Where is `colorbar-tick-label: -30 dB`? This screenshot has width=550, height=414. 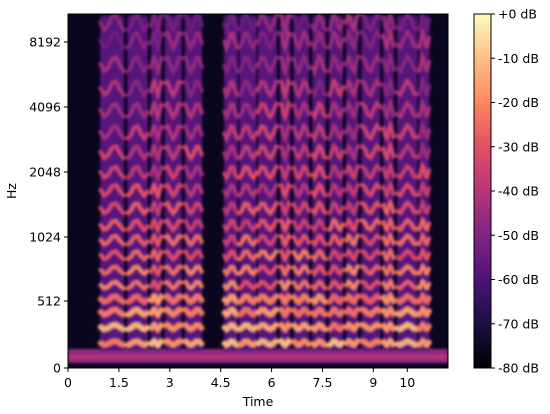 colorbar-tick-label: -30 dB is located at coordinates (518, 146).